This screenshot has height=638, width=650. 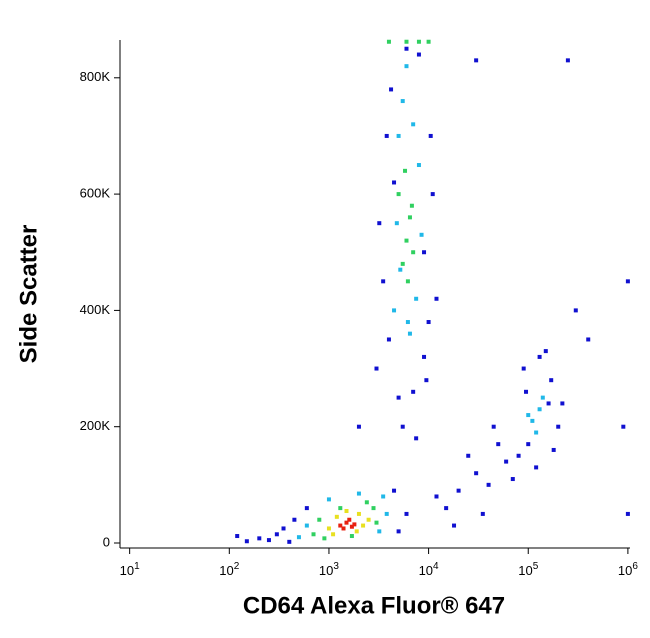 I want to click on x-tick-label: 10³, so click(x=329, y=570).